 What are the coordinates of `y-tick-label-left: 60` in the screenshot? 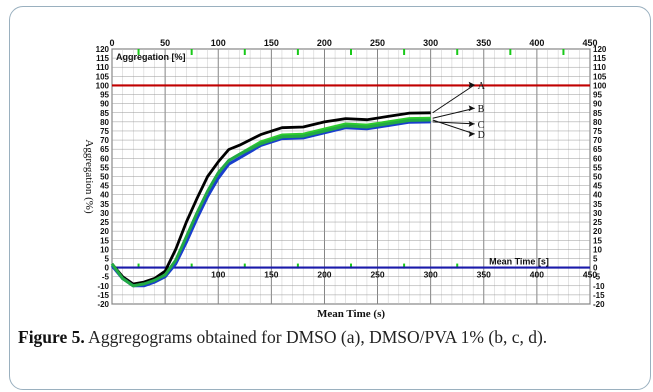 It's located at (104, 158).